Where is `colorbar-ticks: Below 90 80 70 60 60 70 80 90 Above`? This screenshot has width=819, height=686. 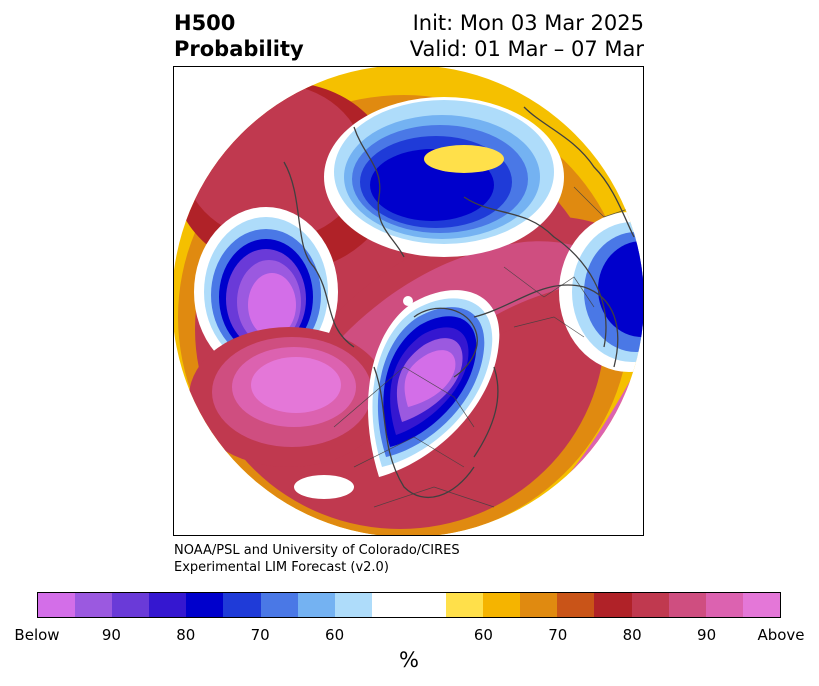 colorbar-ticks: Below 90 80 70 60 60 70 80 90 Above is located at coordinates (409, 636).